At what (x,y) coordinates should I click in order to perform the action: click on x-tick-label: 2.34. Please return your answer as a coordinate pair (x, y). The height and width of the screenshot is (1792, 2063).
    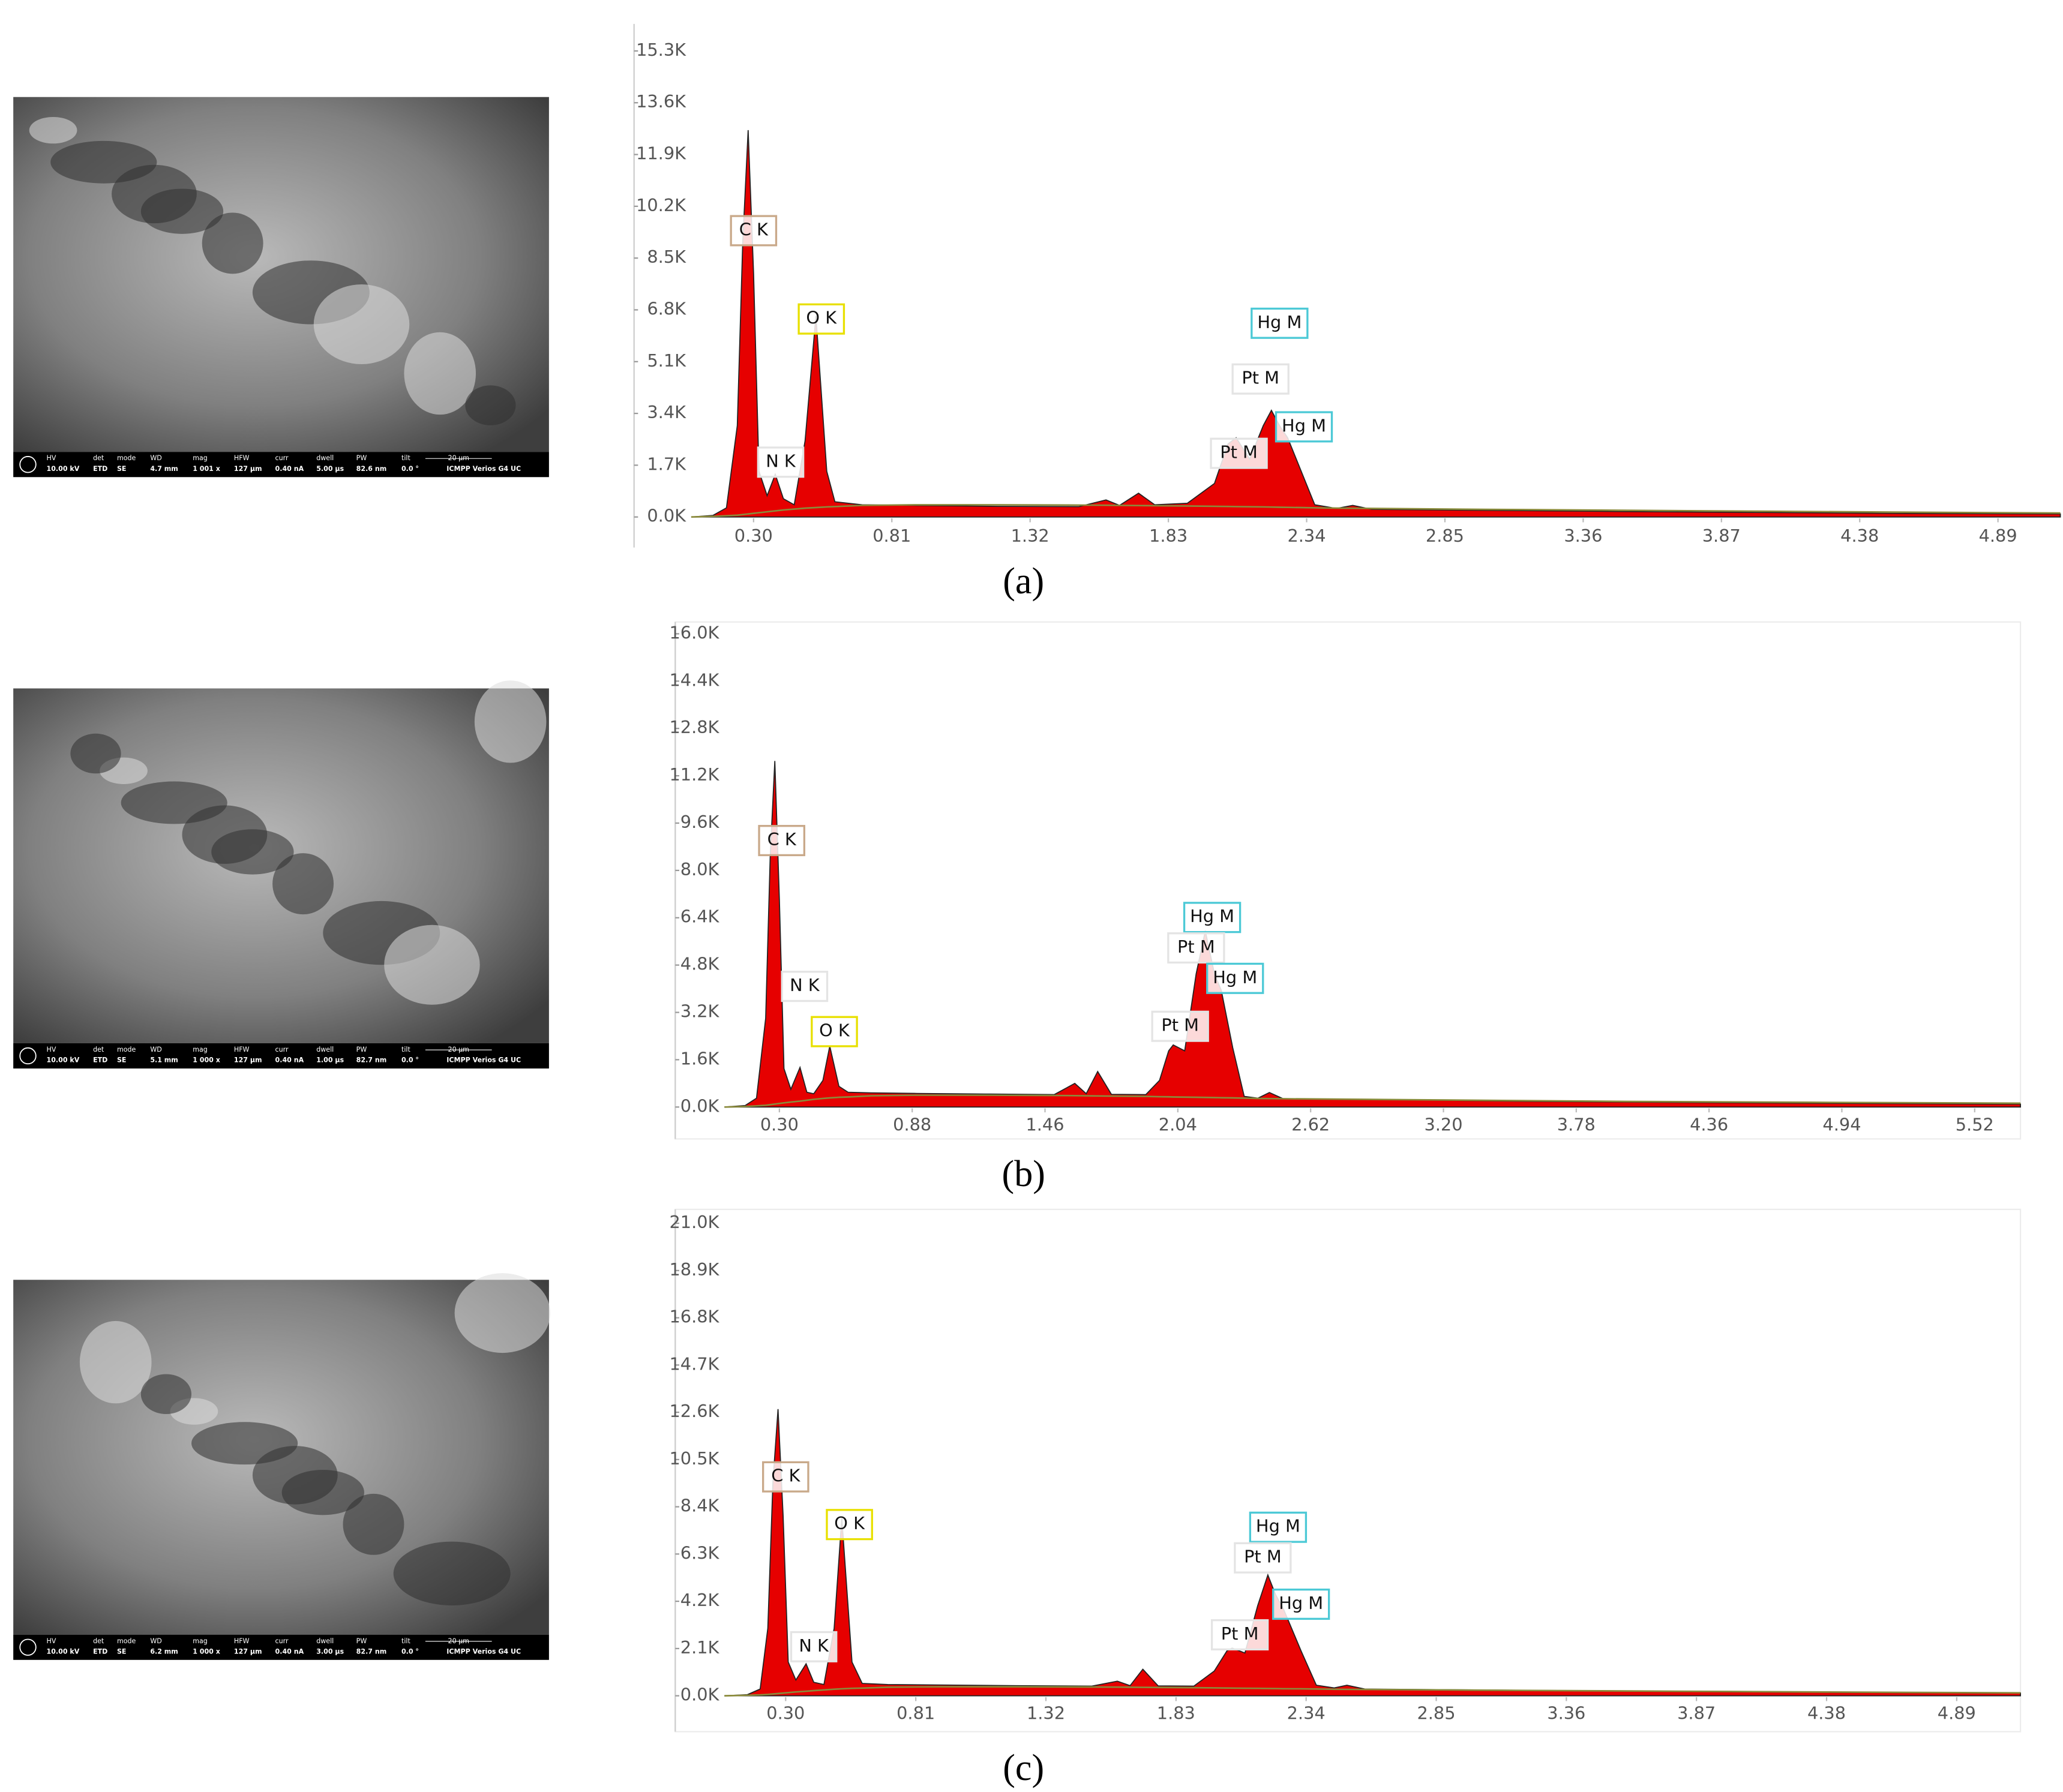
    Looking at the image, I should click on (1307, 1713).